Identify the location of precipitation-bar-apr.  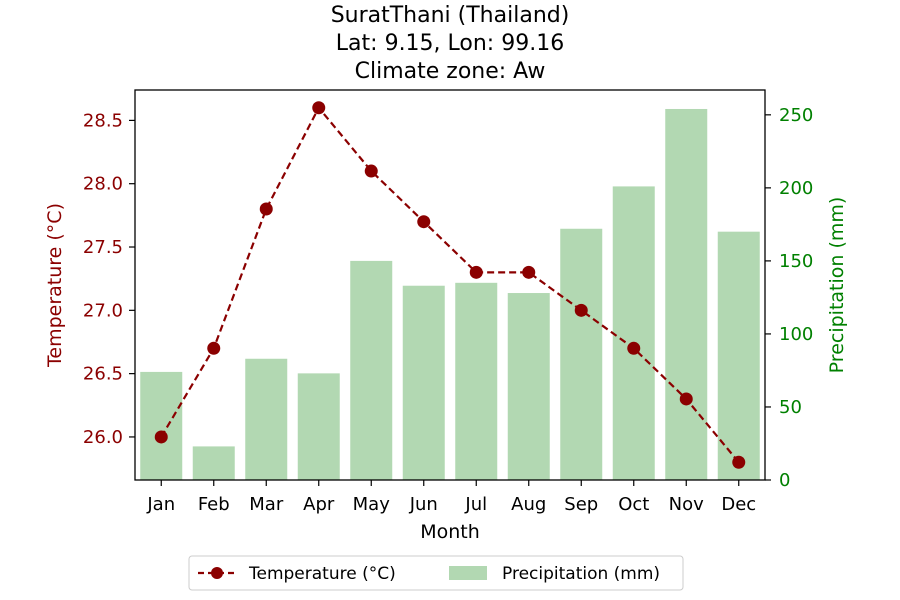
(318, 426).